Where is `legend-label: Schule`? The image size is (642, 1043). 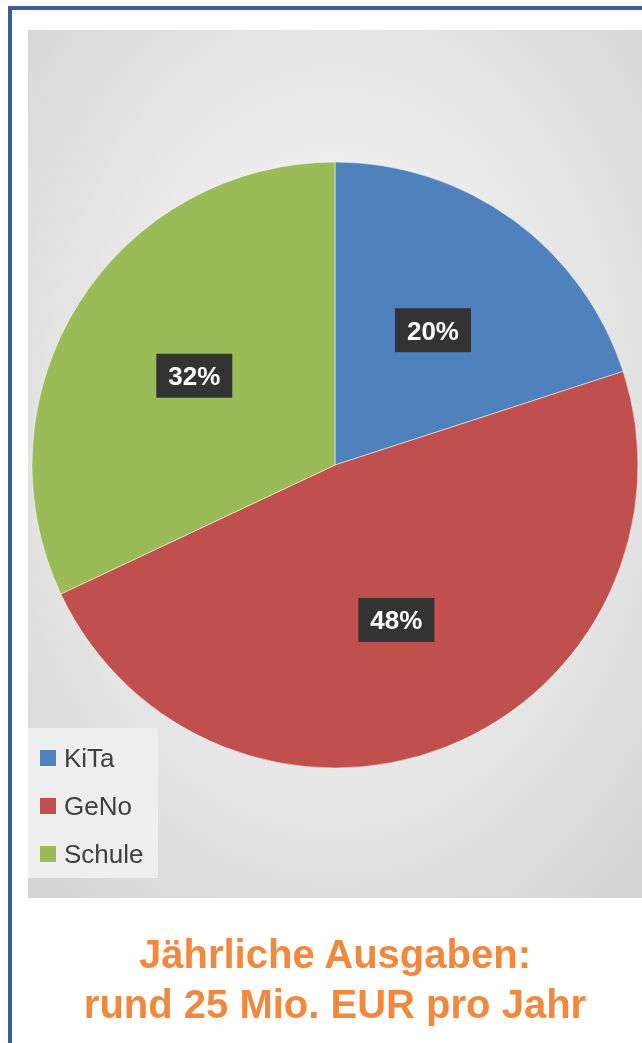
legend-label: Schule is located at coordinates (104, 854).